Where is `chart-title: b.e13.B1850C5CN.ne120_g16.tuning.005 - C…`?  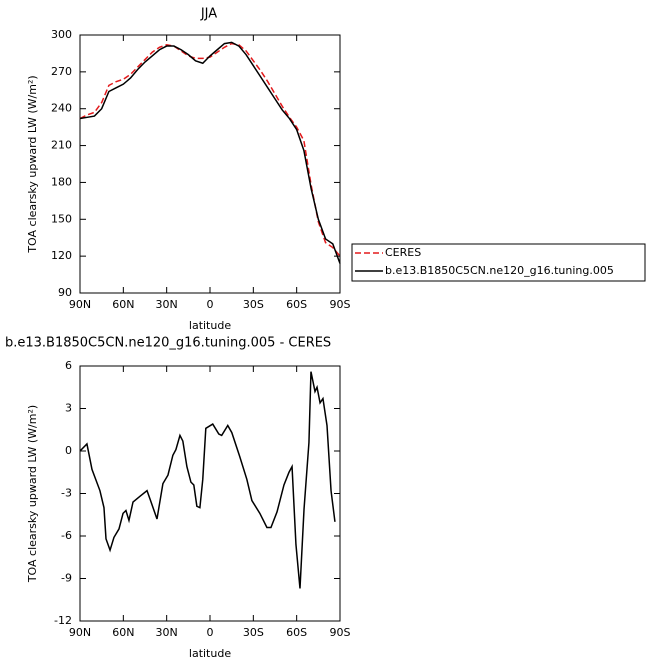 chart-title: b.e13.B1850C5CN.ne120_g16.tuning.005 - C… is located at coordinates (168, 343).